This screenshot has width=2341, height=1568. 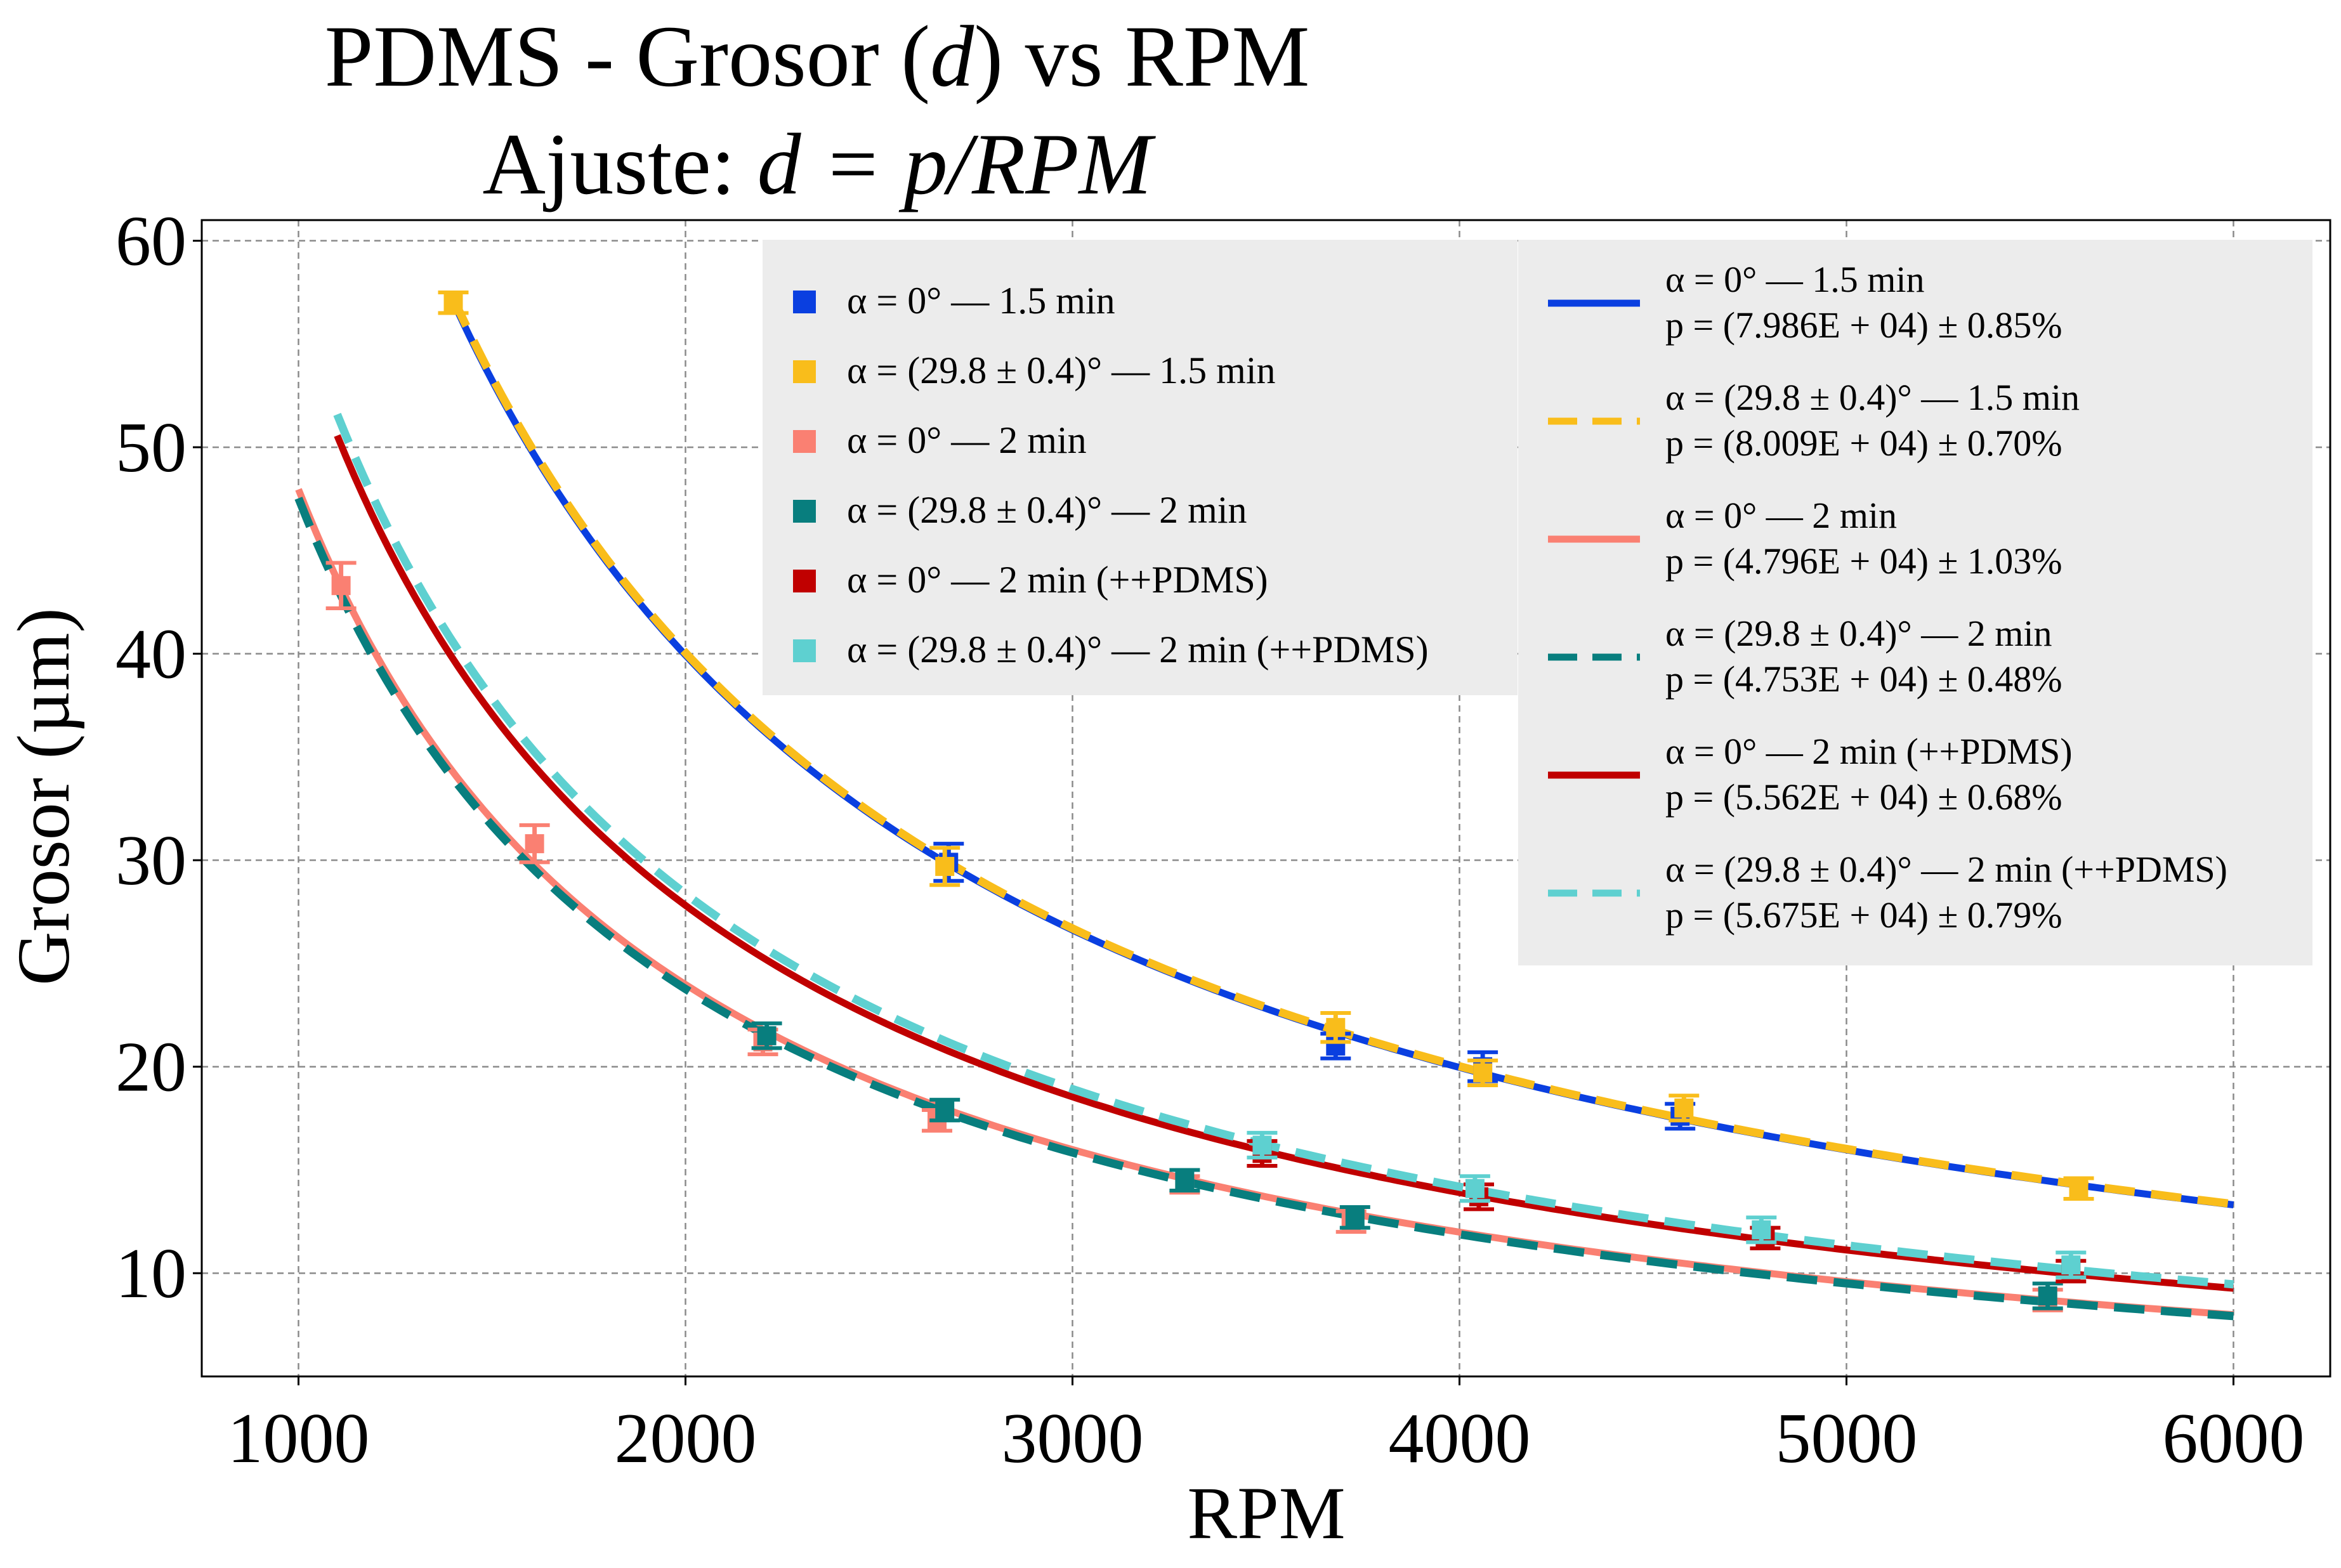 I want to click on legend-fit-label-2: α = (29.8 ± 0.4)° — 1.5 min, so click(x=1872, y=397).